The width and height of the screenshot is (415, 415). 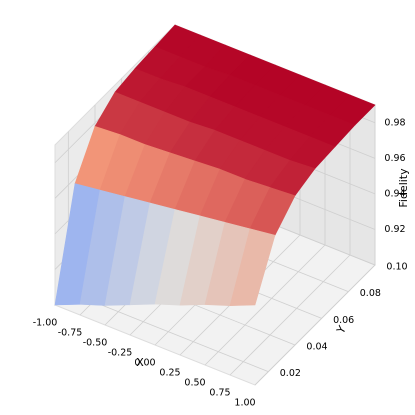 What do you see at coordinates (290, 373) in the screenshot?
I see `y-tick-label: 0.02` at bounding box center [290, 373].